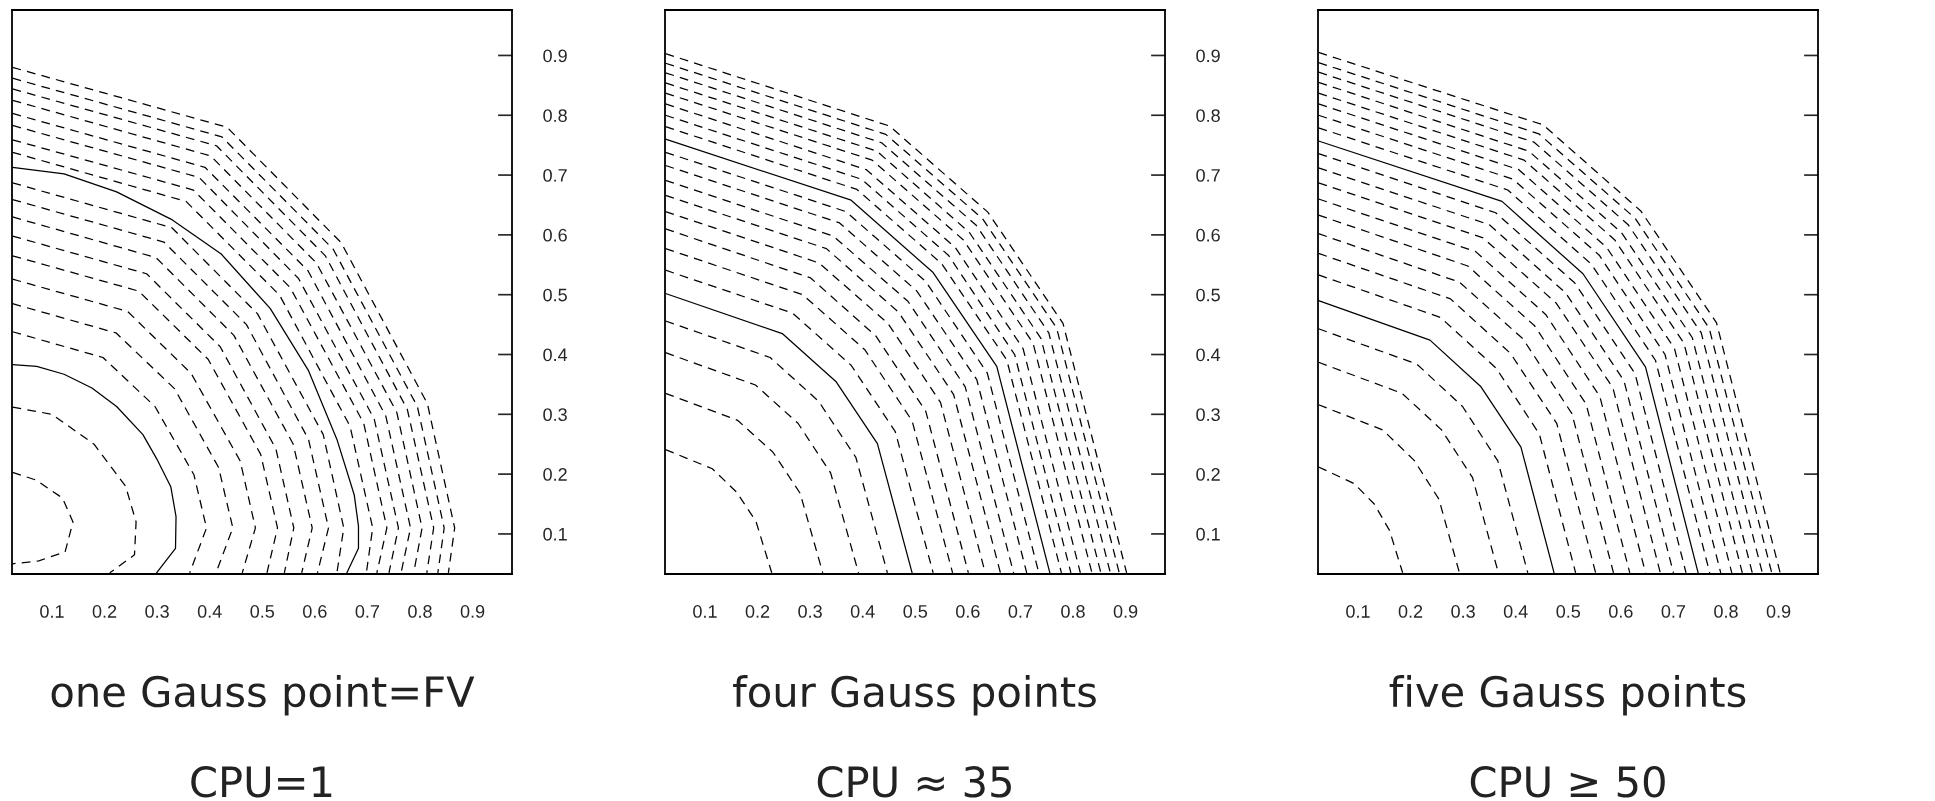  I want to click on x-axis-title: five Gauss points, so click(1567, 695).